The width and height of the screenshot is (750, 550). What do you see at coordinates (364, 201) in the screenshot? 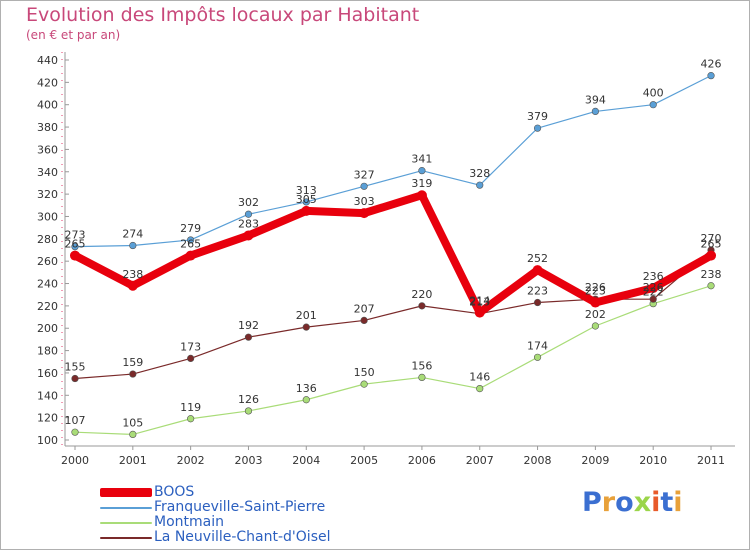
I see `series-0-data-label: 303` at bounding box center [364, 201].